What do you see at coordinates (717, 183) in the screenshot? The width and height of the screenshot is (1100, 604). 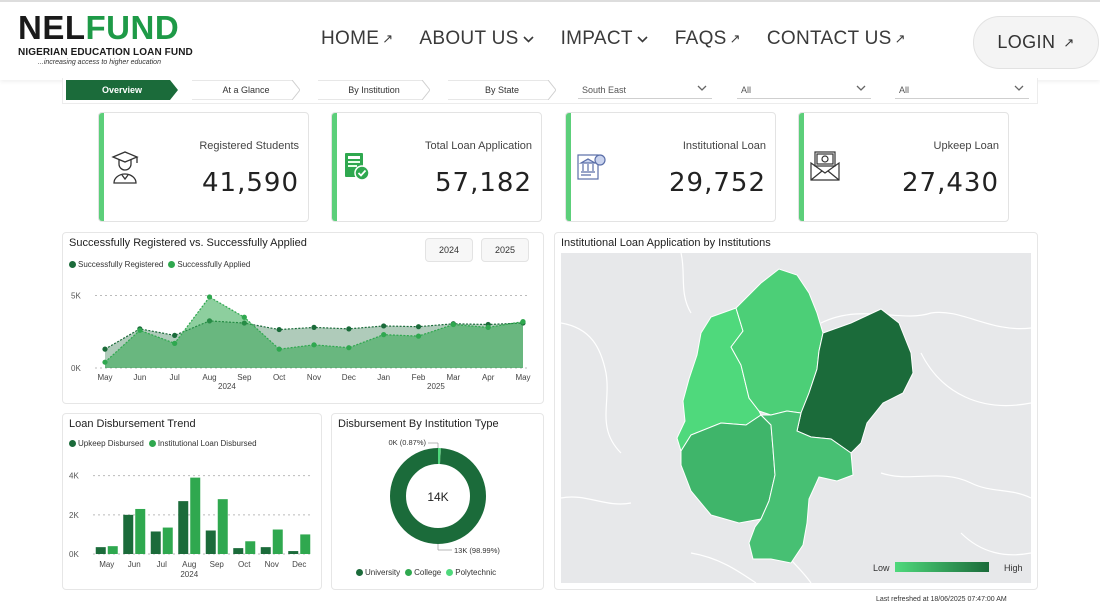 I see `kpi-value: 29,752` at bounding box center [717, 183].